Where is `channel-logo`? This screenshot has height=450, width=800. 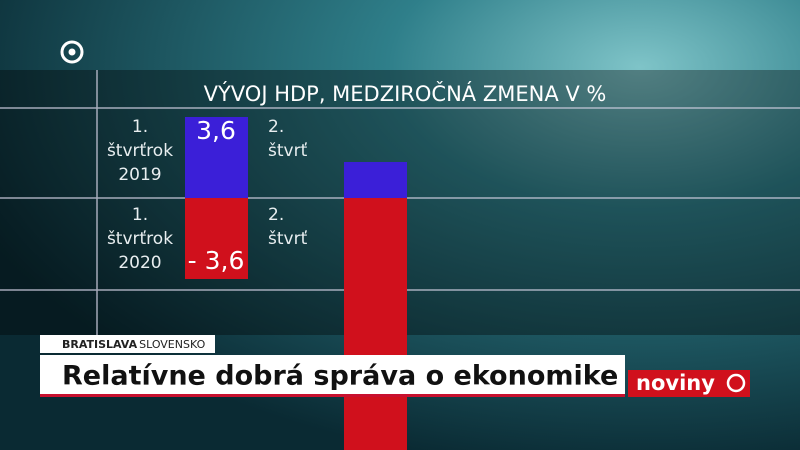
channel-logo is located at coordinates (72, 52).